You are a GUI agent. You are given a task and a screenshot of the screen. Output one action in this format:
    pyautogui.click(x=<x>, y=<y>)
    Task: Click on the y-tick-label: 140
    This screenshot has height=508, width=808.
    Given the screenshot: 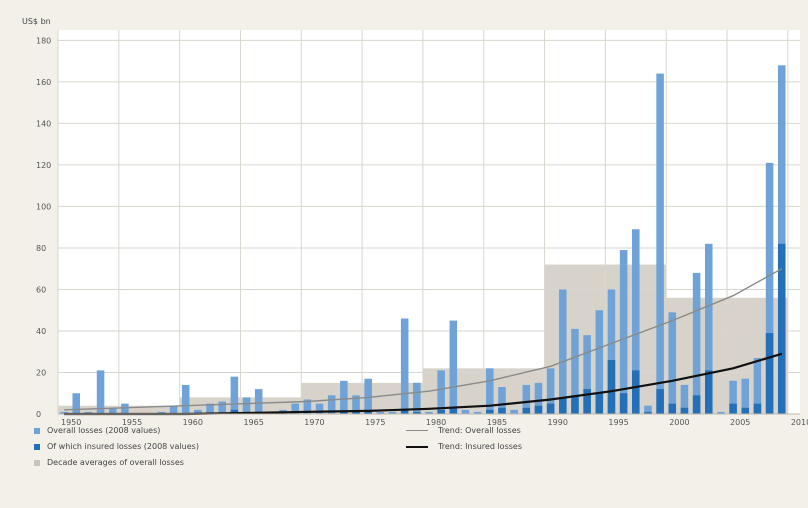 What is the action you would take?
    pyautogui.click(x=43, y=123)
    